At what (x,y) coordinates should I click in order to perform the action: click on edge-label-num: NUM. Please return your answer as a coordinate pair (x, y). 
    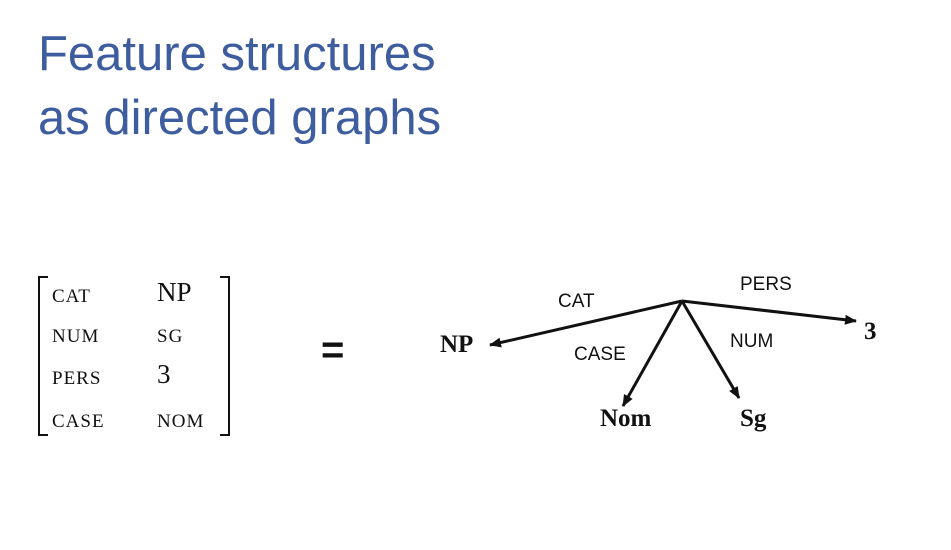
    Looking at the image, I should click on (752, 341).